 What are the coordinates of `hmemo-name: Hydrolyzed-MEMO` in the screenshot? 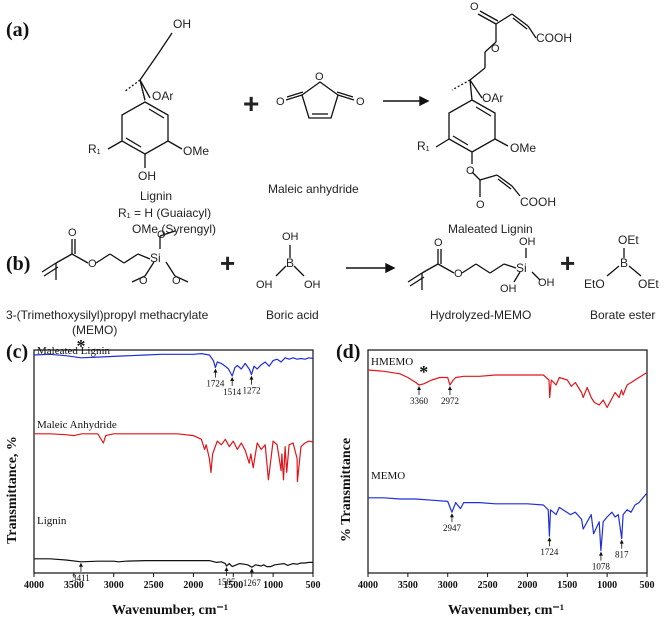 It's located at (480, 315).